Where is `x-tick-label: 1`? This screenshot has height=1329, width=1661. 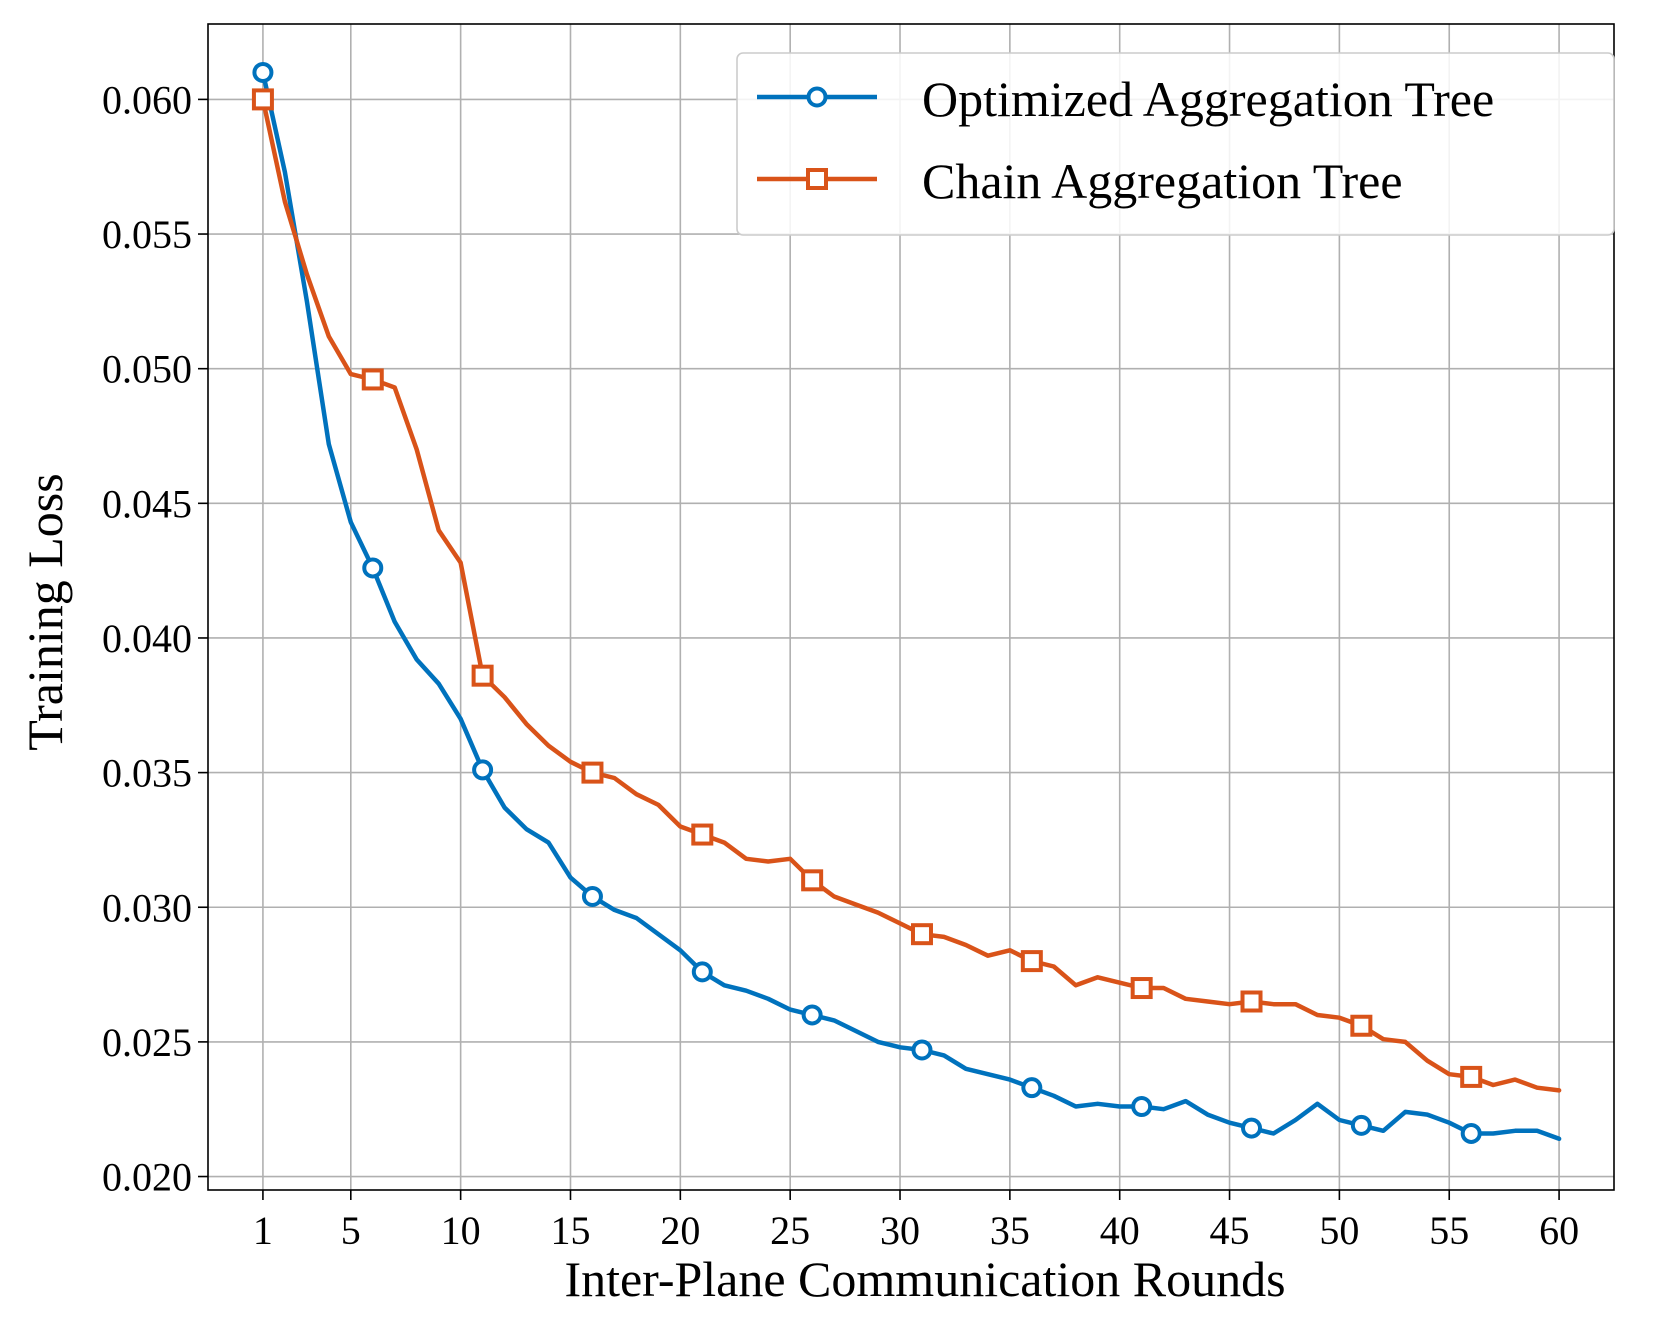
x-tick-label: 1 is located at coordinates (263, 1230).